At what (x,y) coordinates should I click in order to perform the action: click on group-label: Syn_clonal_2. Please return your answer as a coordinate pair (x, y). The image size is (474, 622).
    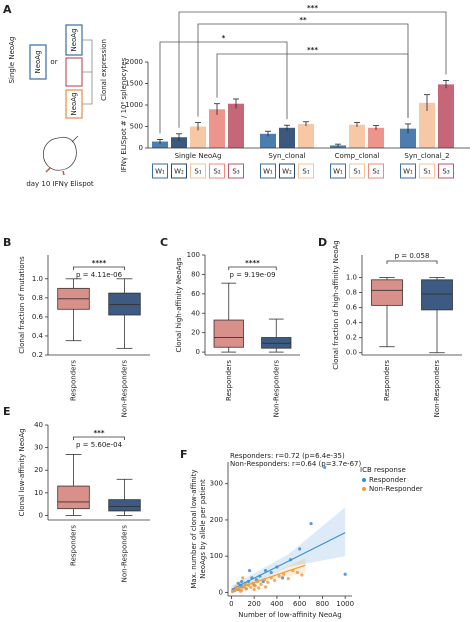
    Looking at the image, I should click on (426, 156).